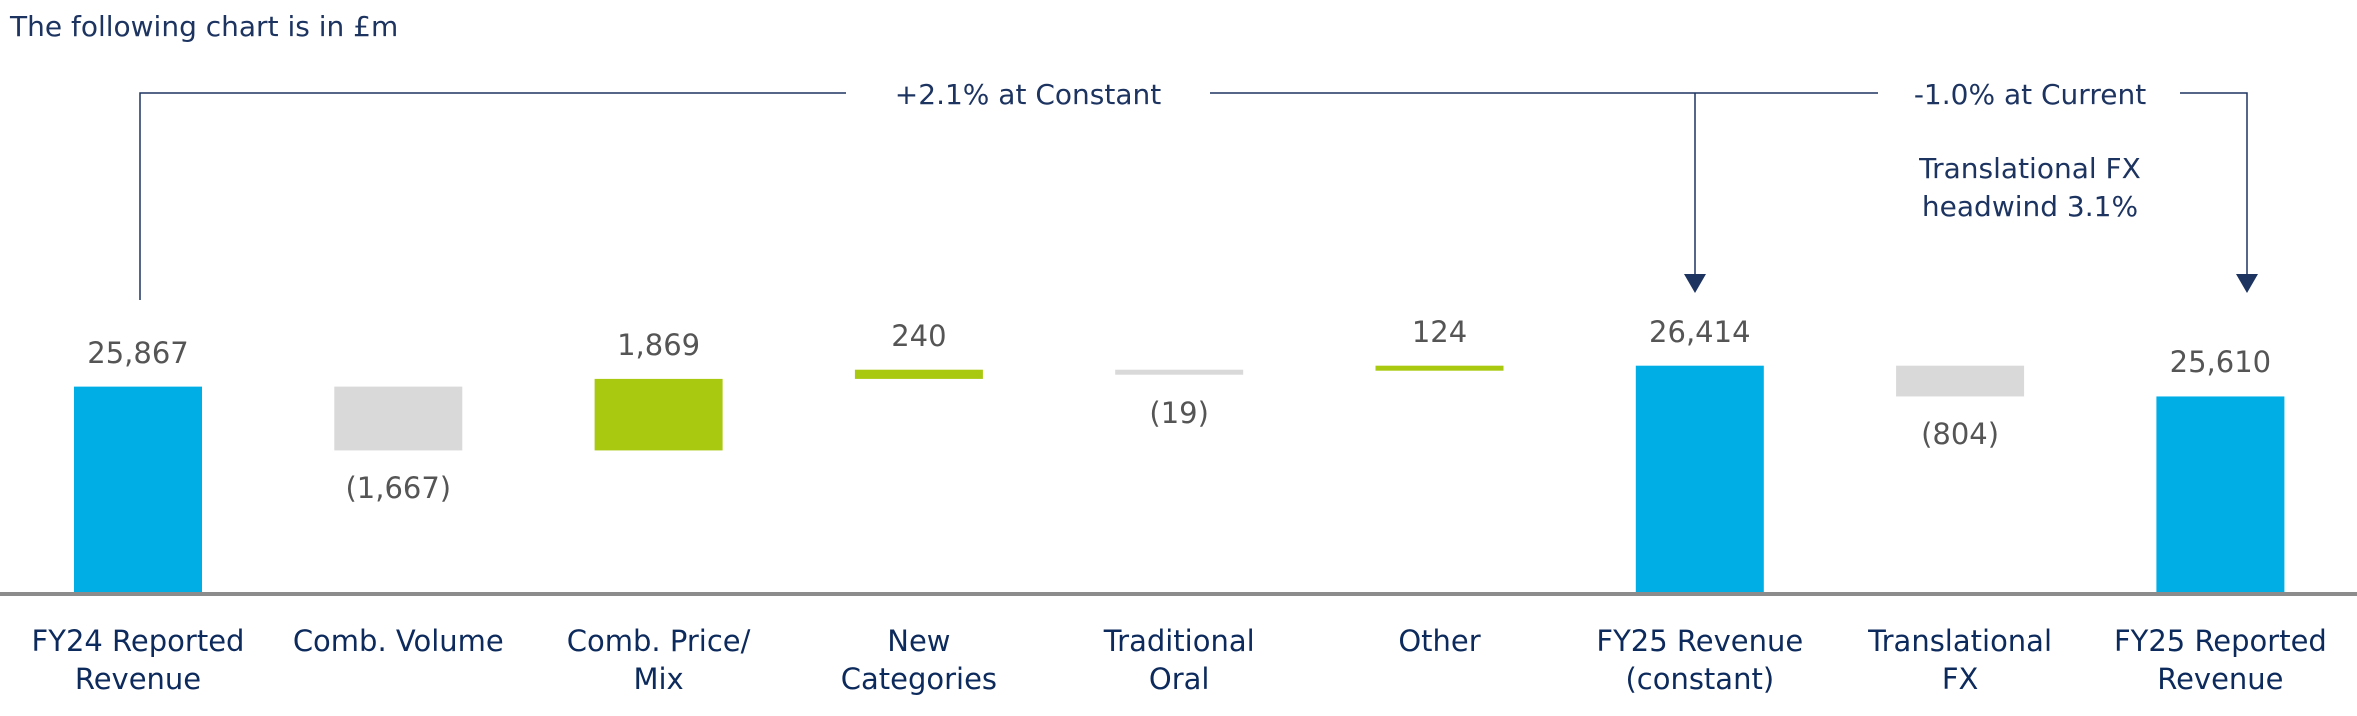  What do you see at coordinates (2220, 660) in the screenshot?
I see `x-tick-label: FY25 Reported Revenue` at bounding box center [2220, 660].